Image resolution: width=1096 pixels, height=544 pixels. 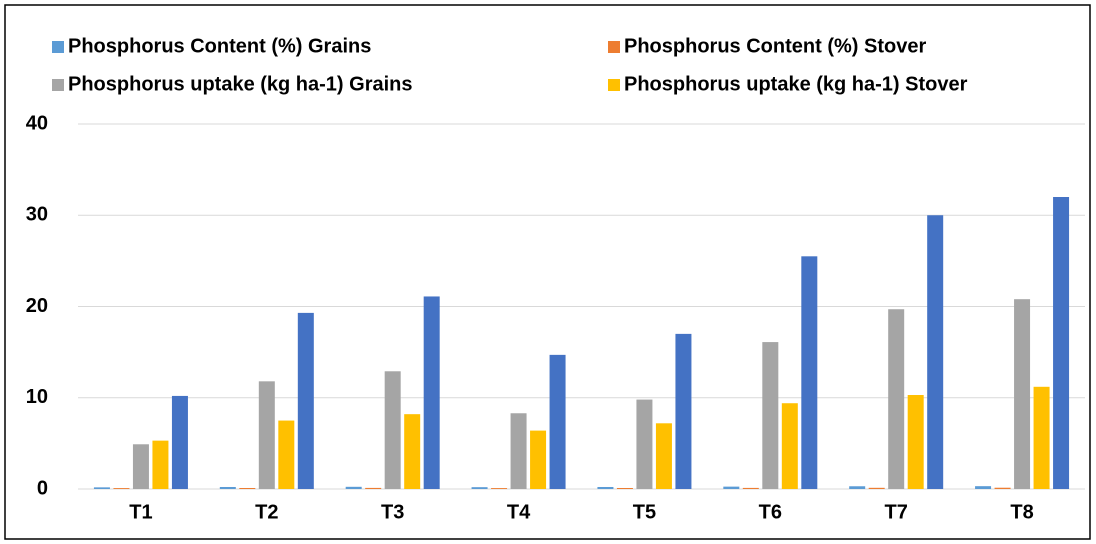 I want to click on x-tick-label: T8, so click(x=1021, y=512).